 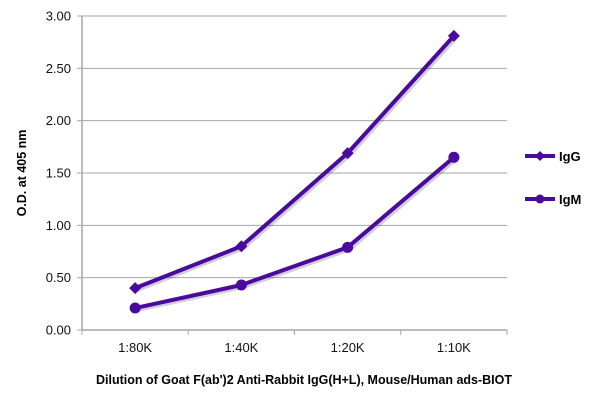 What do you see at coordinates (58, 225) in the screenshot?
I see `y-tick-label: 1.00` at bounding box center [58, 225].